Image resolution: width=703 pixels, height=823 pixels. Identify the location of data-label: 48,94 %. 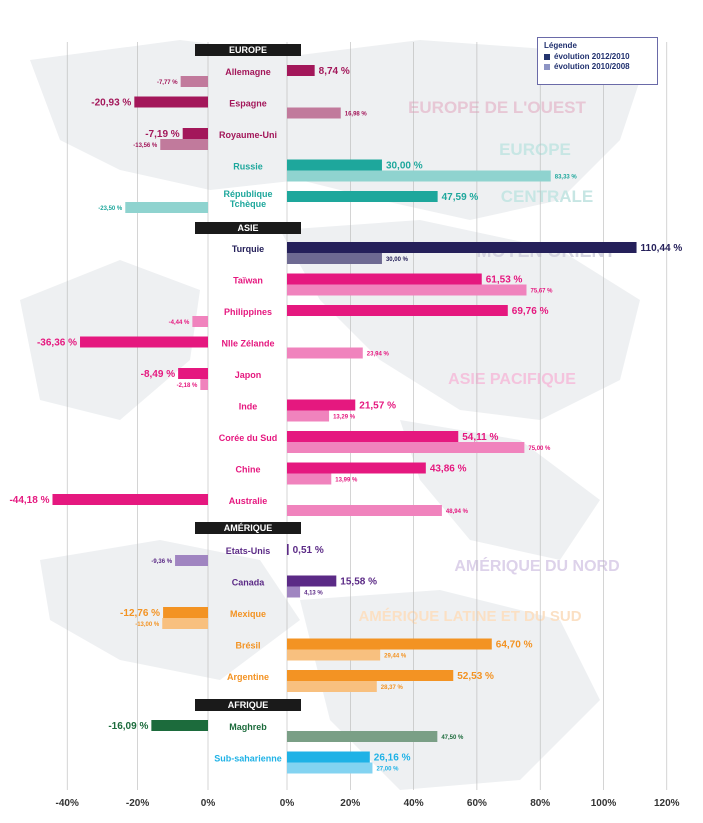
(457, 512).